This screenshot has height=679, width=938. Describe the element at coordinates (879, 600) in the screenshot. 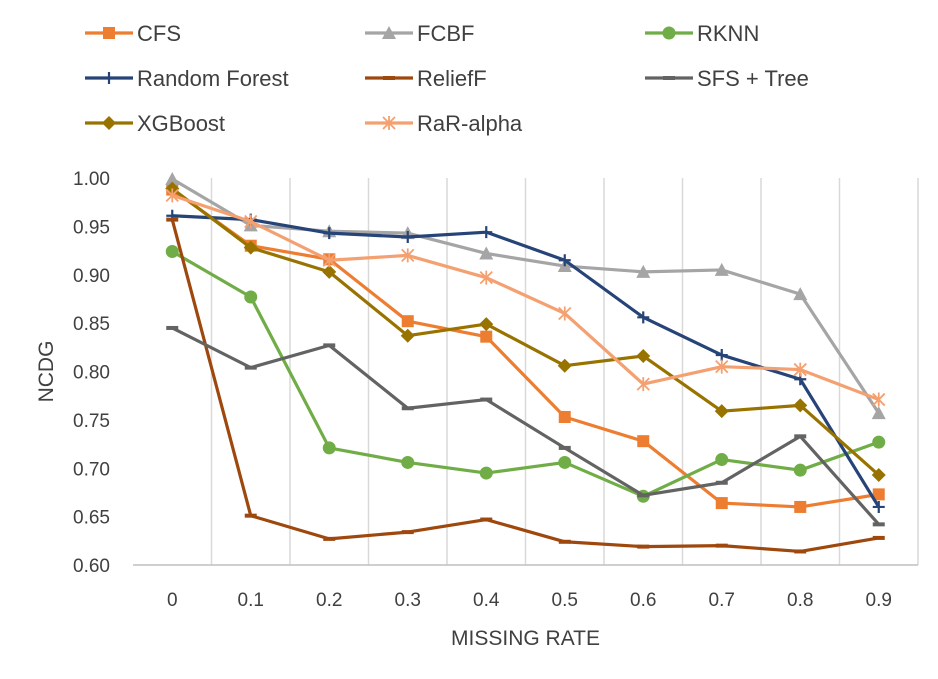

I see `x-tick-label: 0.9` at that location.